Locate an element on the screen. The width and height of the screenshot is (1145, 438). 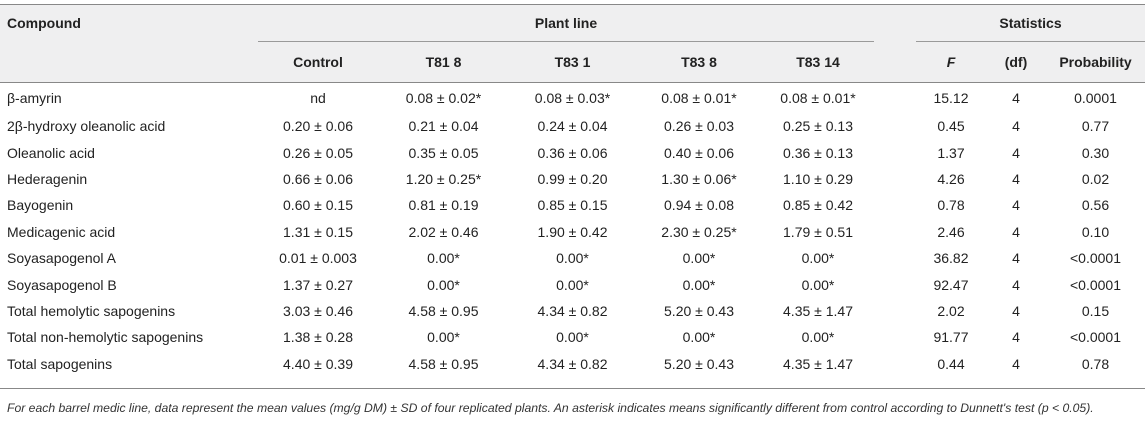
cell-t83-14: 4.35 ± 1.47 is located at coordinates (818, 363).